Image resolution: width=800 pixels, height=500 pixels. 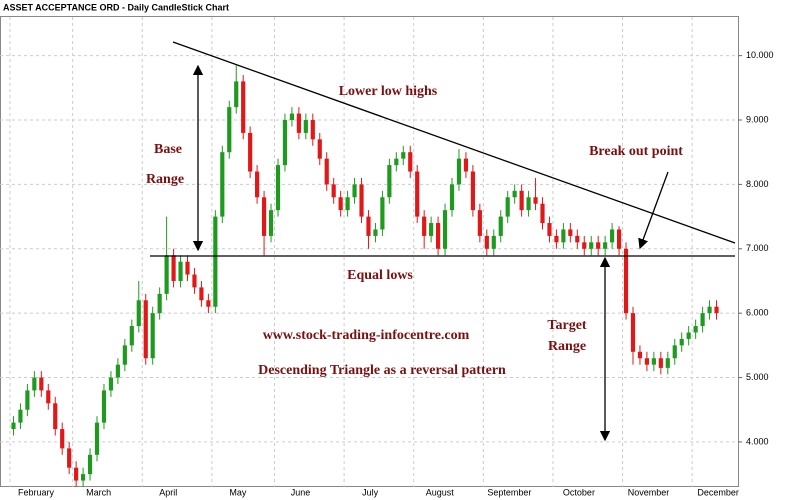 What do you see at coordinates (579, 492) in the screenshot?
I see `x-tick-label: October` at bounding box center [579, 492].